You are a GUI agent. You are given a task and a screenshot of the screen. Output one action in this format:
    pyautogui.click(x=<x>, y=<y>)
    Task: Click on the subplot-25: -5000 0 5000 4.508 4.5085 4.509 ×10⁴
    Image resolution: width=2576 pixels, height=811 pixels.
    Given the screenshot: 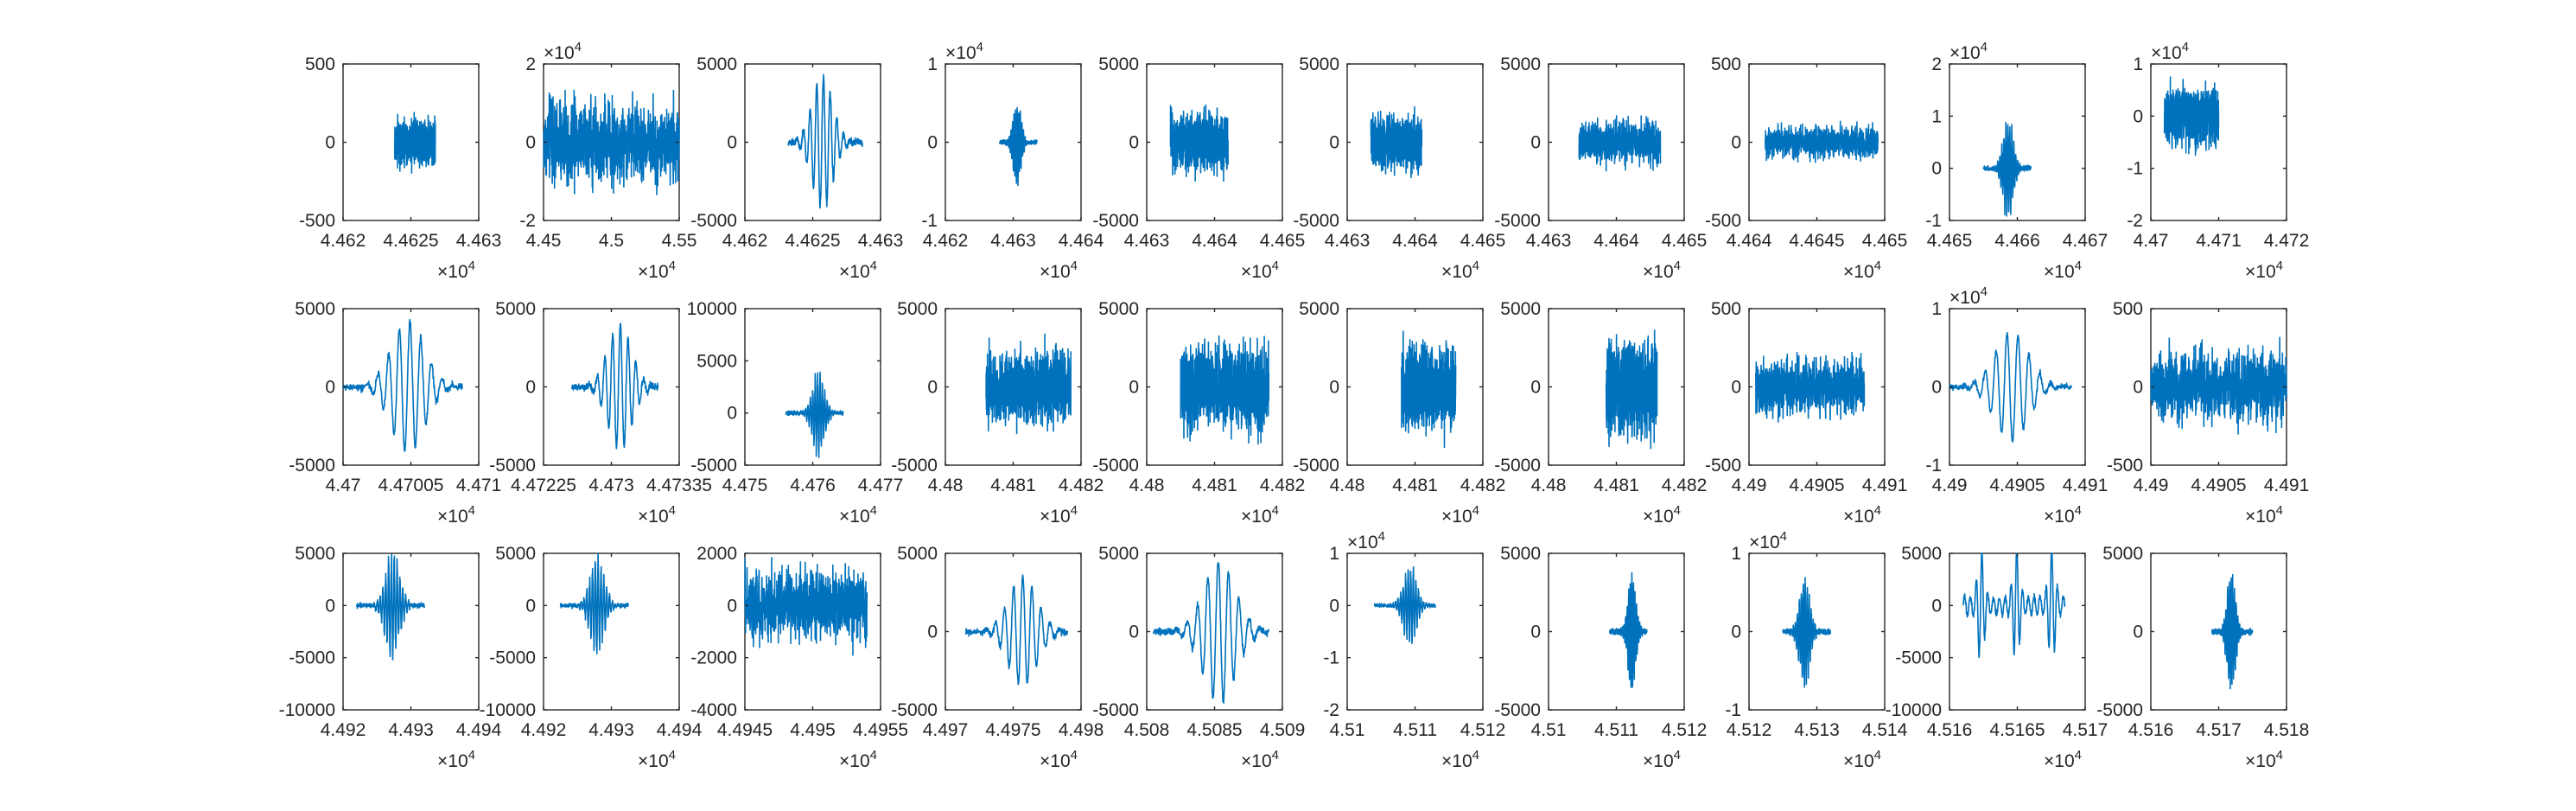 What is the action you would take?
    pyautogui.click(x=1199, y=657)
    